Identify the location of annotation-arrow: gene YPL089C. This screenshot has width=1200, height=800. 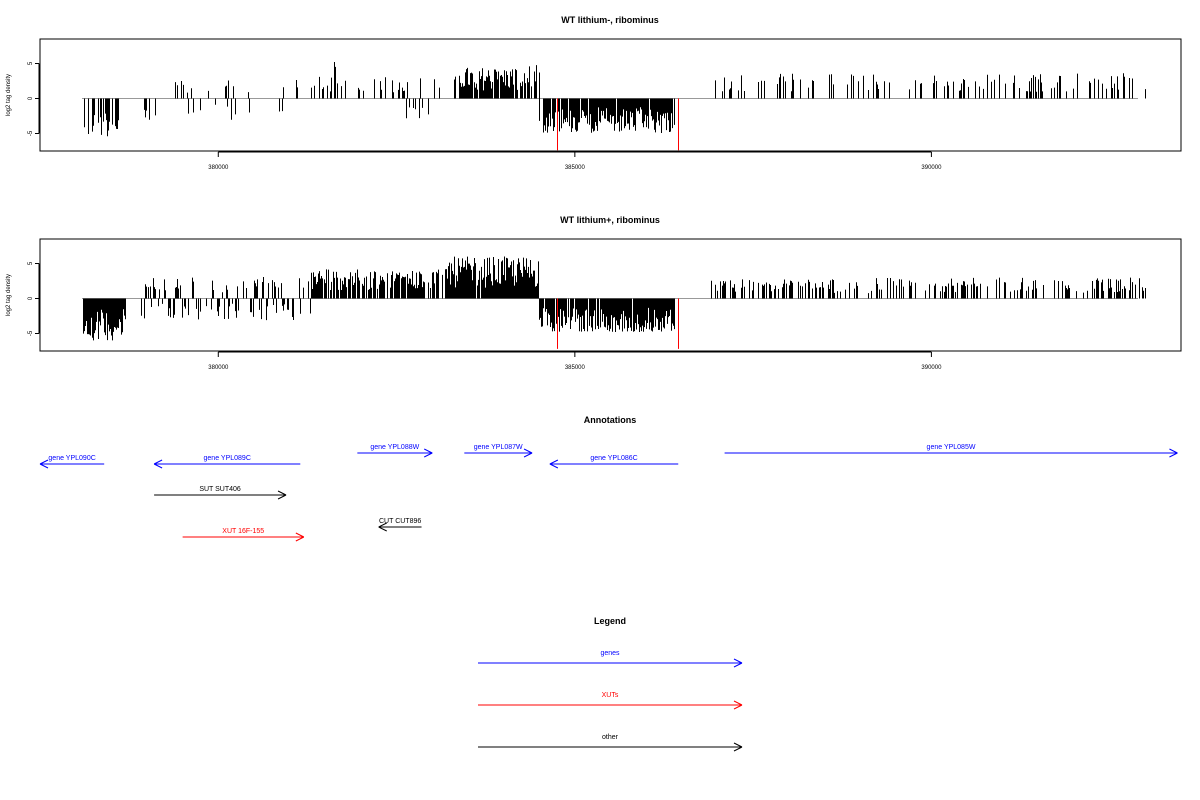
(227, 462).